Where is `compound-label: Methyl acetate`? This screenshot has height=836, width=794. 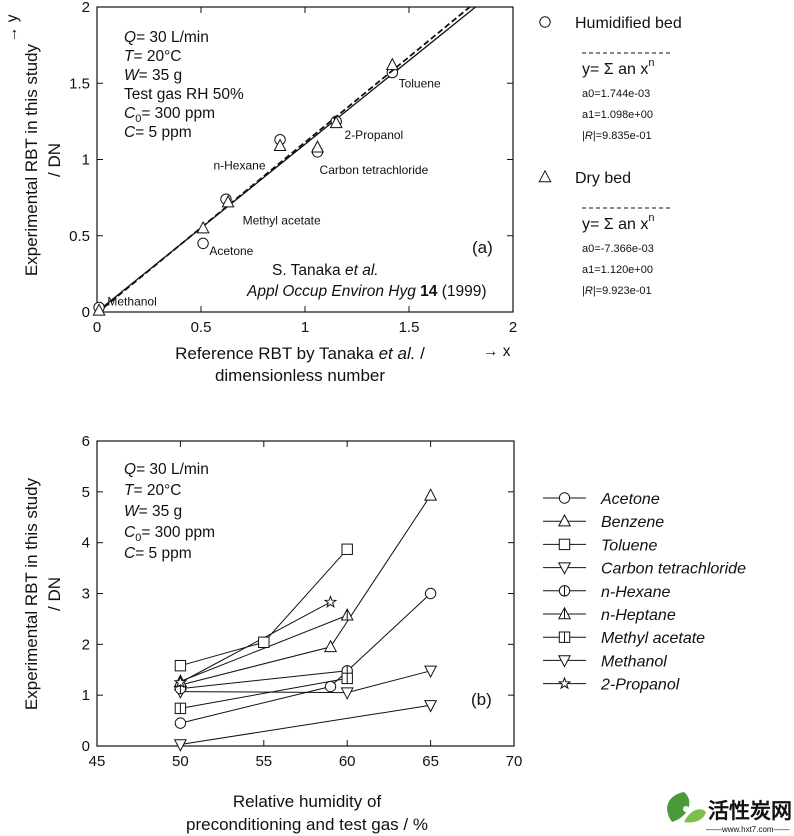
compound-label: Methyl acetate is located at coordinates (282, 221).